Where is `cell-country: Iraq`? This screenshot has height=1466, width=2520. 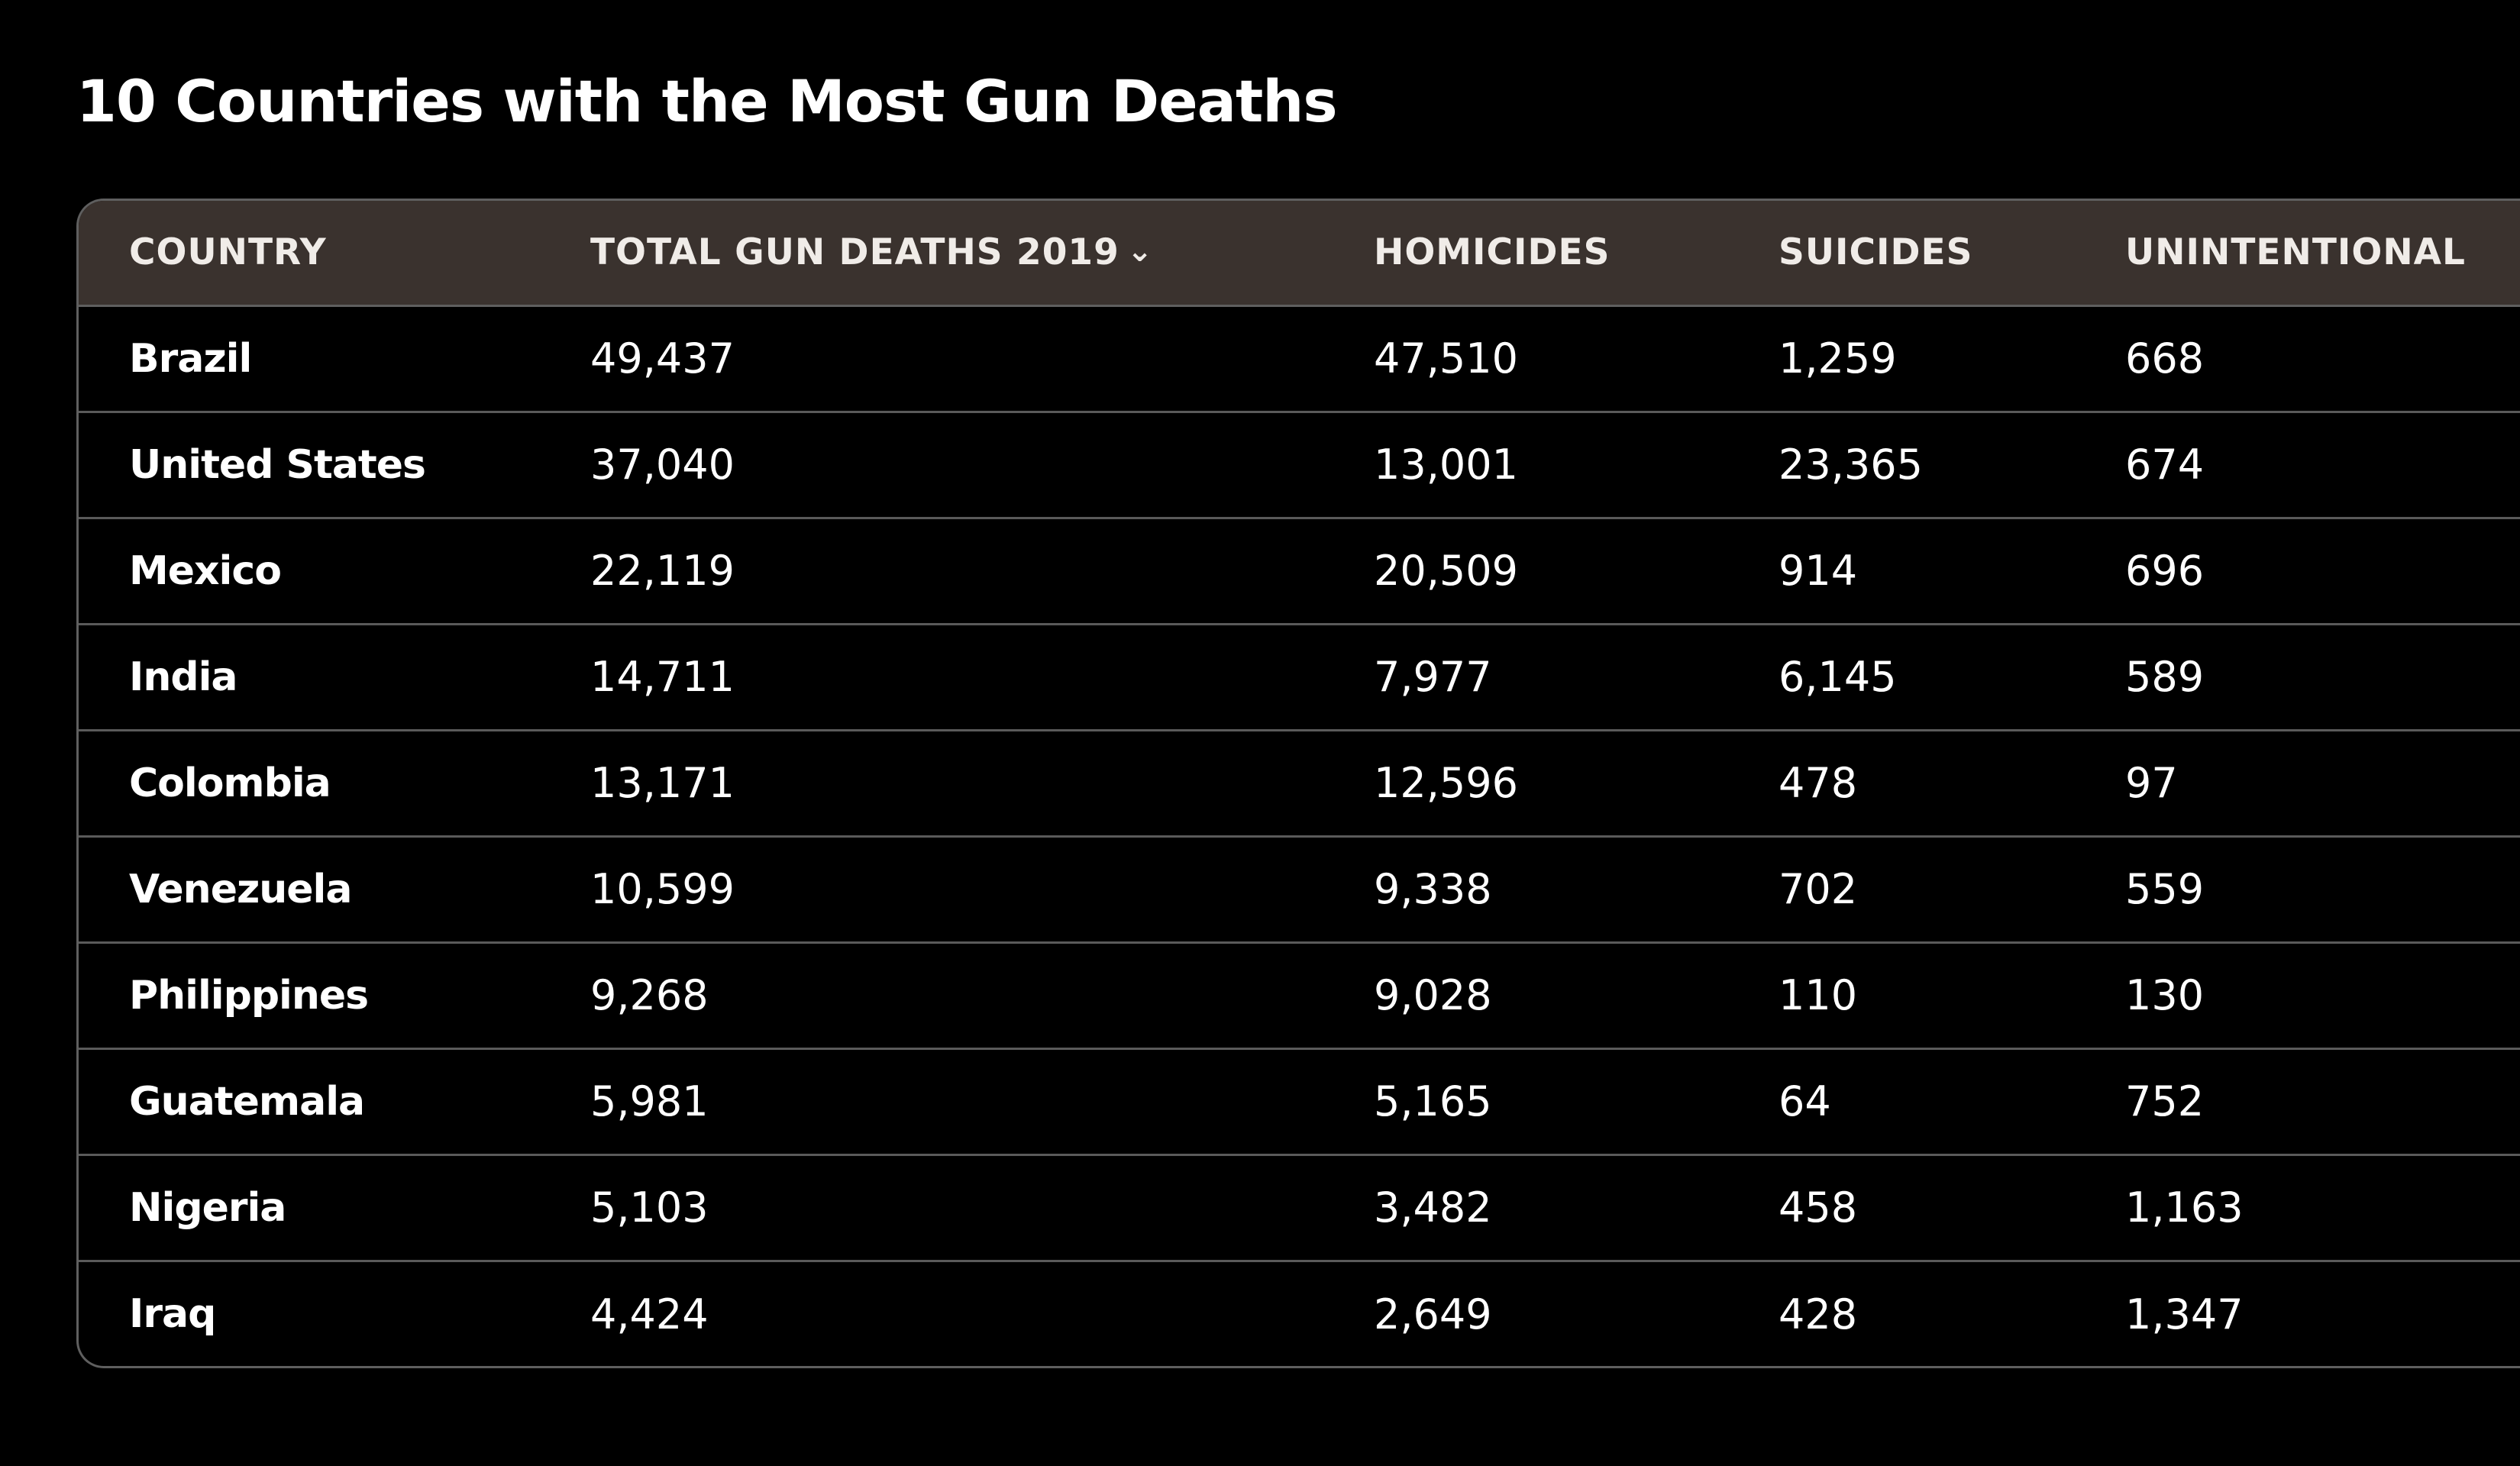
cell-country: Iraq is located at coordinates (309, 1313).